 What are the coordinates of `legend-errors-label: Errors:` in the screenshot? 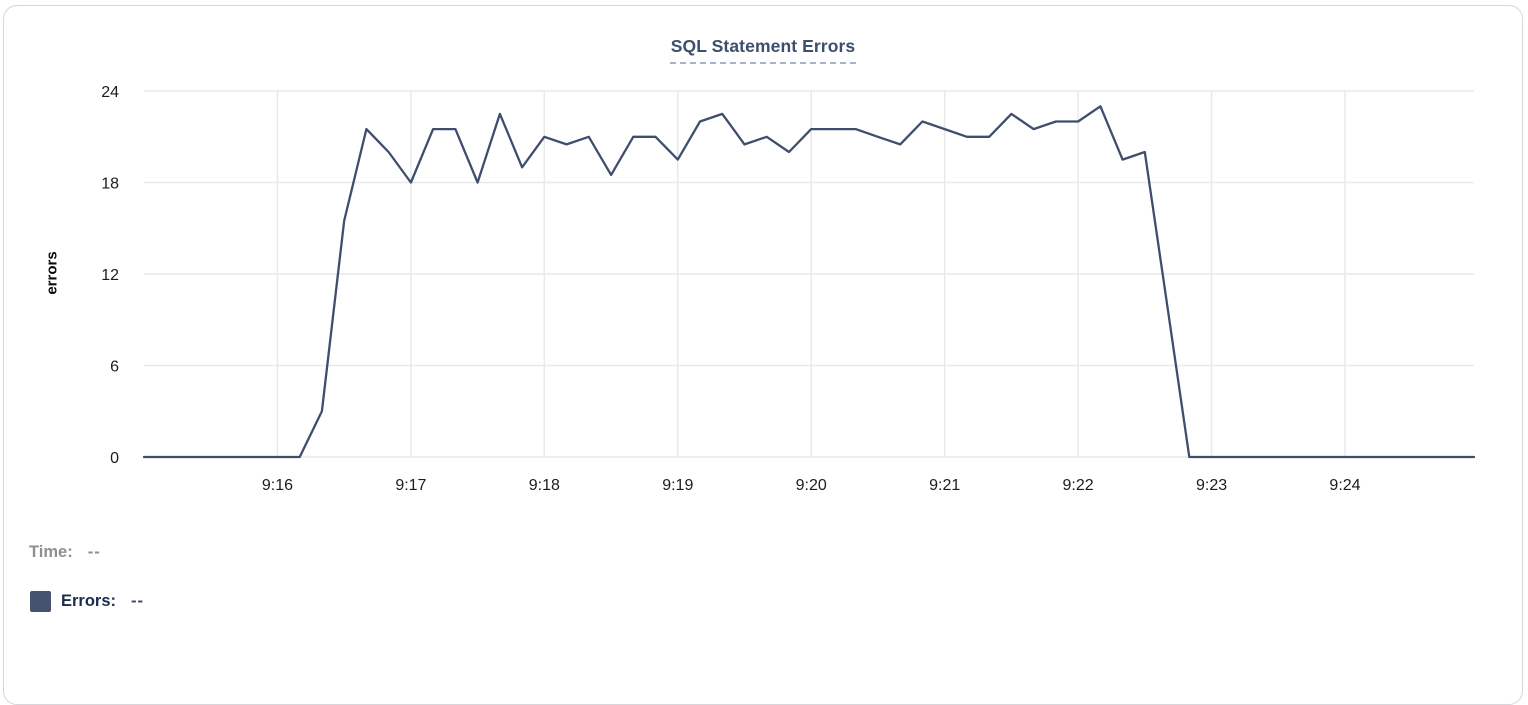 It's located at (89, 601).